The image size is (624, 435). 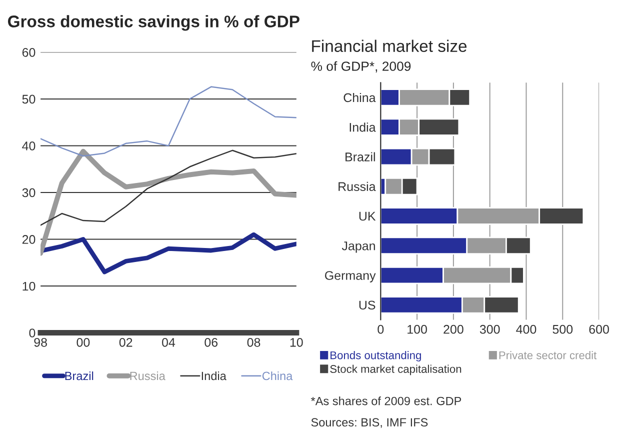 What do you see at coordinates (350, 276) in the screenshot?
I see `y-tick-label: Germany` at bounding box center [350, 276].